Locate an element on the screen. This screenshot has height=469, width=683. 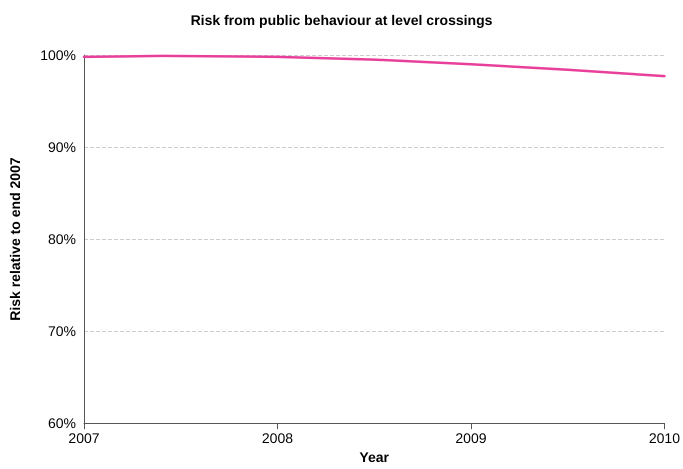
y-tick-label: 80% is located at coordinates (62, 239).